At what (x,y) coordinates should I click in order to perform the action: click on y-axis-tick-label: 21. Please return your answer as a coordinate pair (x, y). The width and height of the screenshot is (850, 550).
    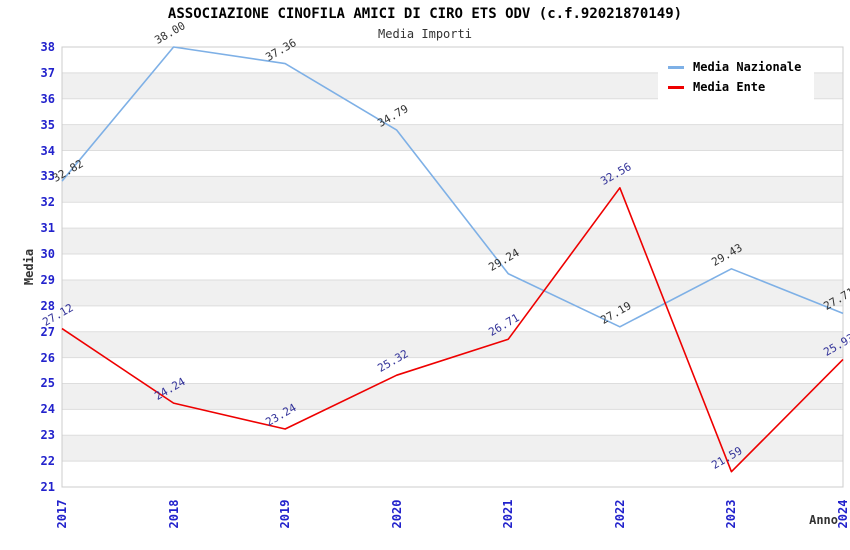
    Looking at the image, I should click on (47, 487).